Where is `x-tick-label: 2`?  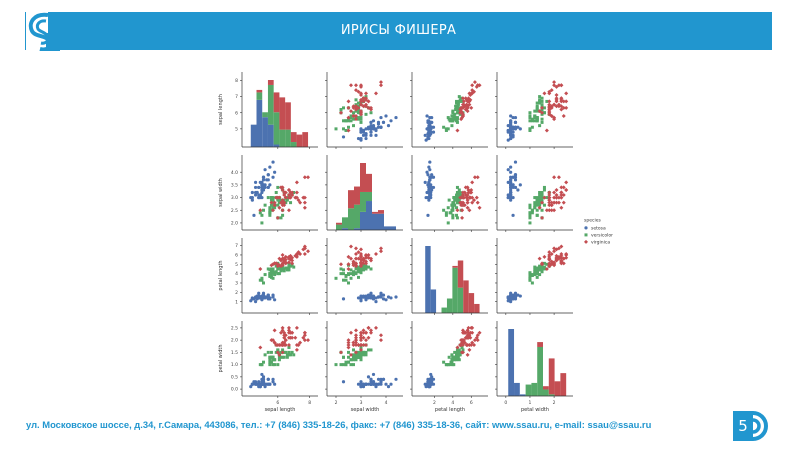
x-tick-label: 2 is located at coordinates (554, 403).